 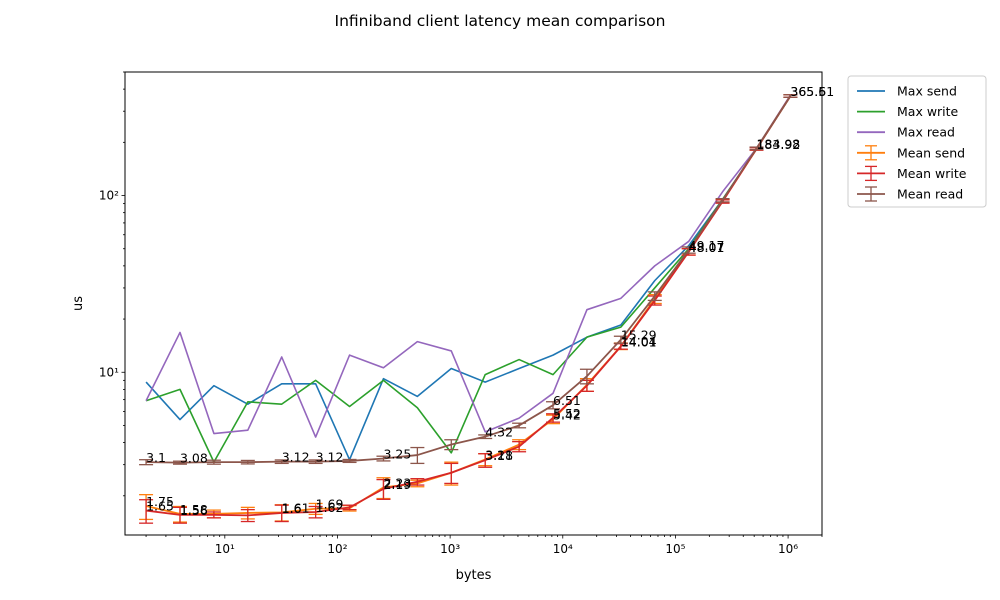 I want to click on data-label: 1.69, so click(x=330, y=504).